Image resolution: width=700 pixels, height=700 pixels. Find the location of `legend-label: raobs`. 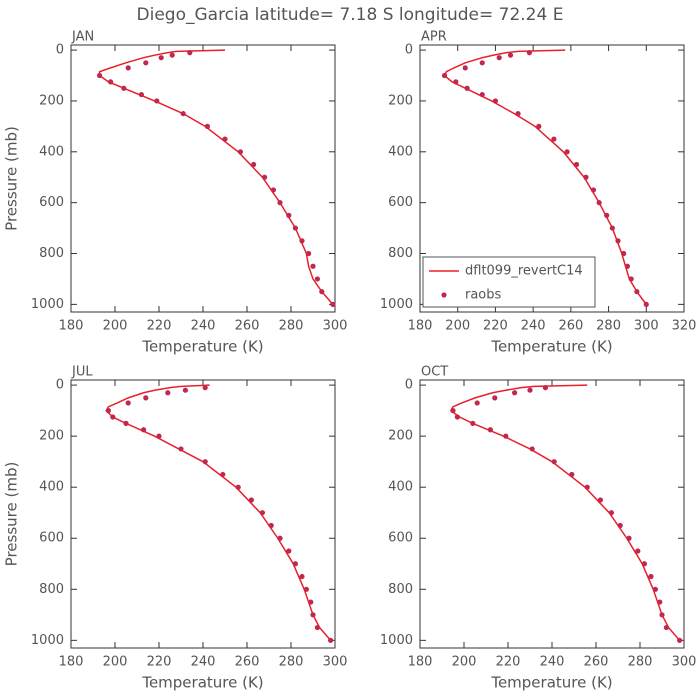

legend-label: raobs is located at coordinates (483, 295).